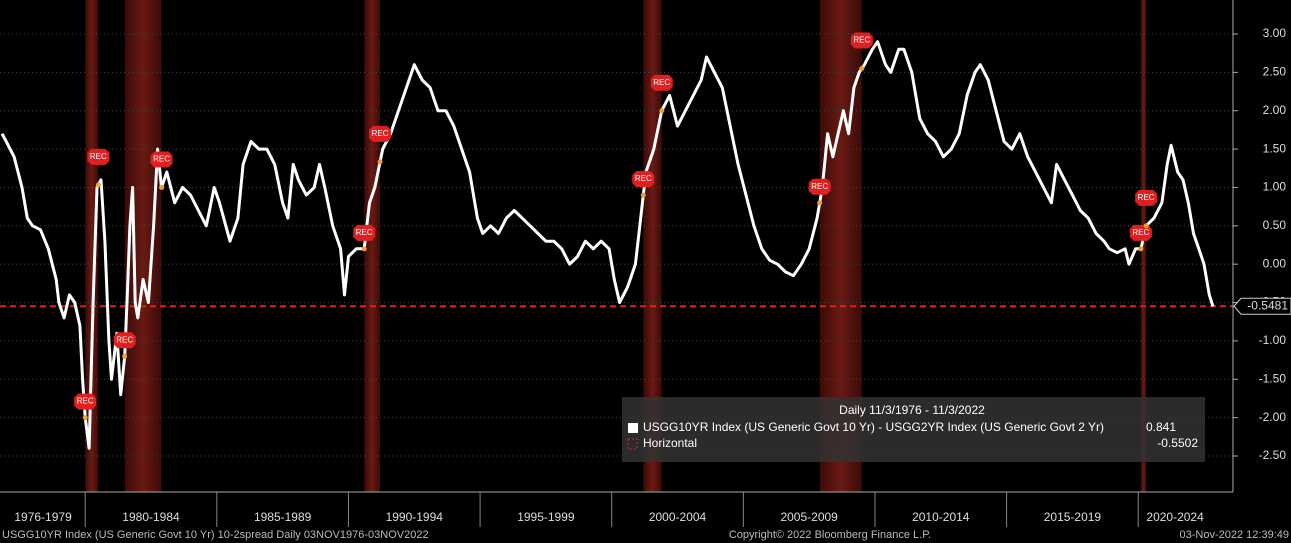 The height and width of the screenshot is (543, 1291). I want to click on x-tick-label: 1985-1989, so click(283, 517).